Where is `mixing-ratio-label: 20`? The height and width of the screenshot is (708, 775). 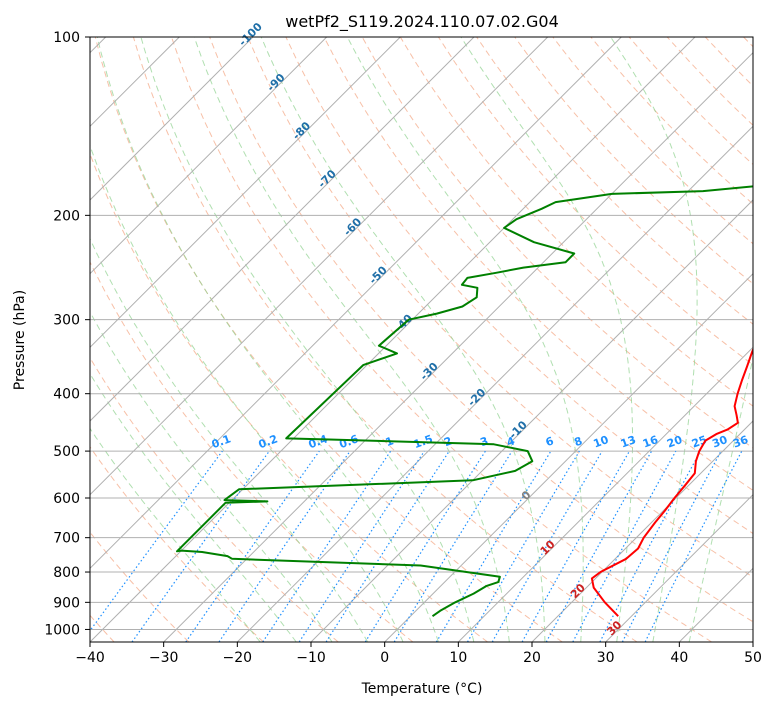 mixing-ratio-label: 20 is located at coordinates (674, 442).